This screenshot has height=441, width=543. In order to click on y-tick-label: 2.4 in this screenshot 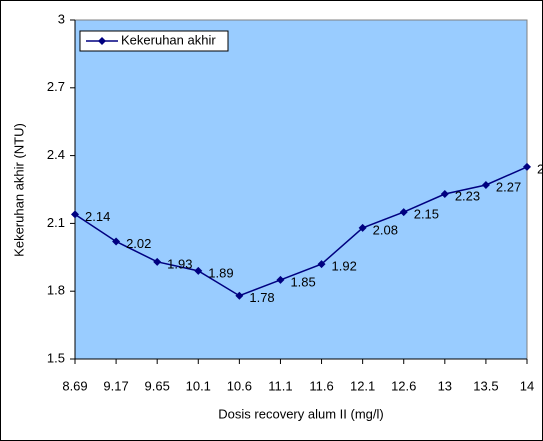, I will do `click(56, 154)`.